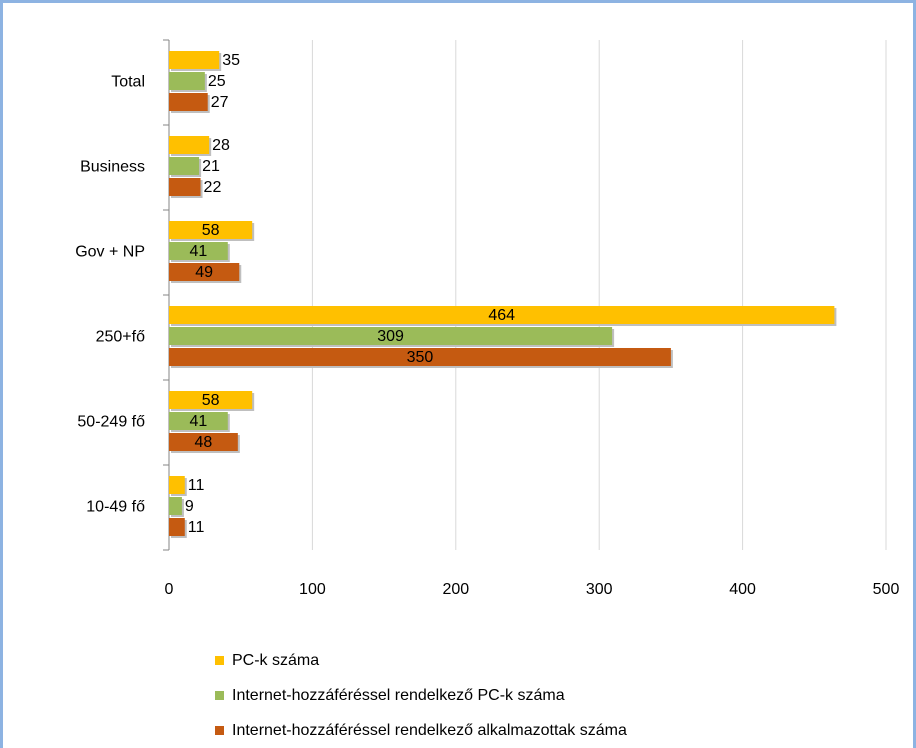 The height and width of the screenshot is (748, 916). I want to click on x-tick-label: 400, so click(742, 589).